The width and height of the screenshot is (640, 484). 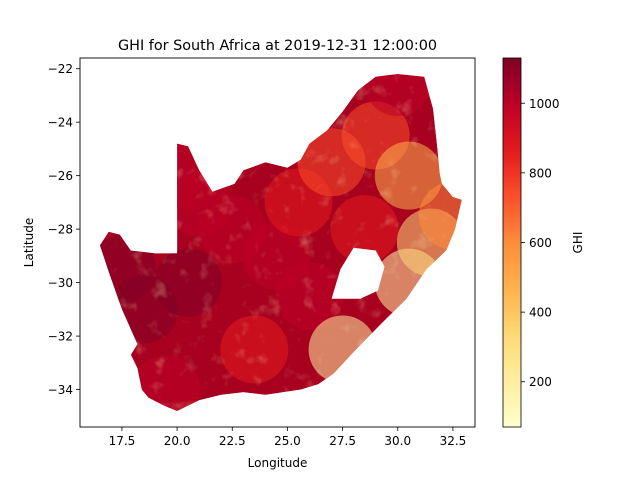 I want to click on x-tick-label: 17.5, so click(x=122, y=441).